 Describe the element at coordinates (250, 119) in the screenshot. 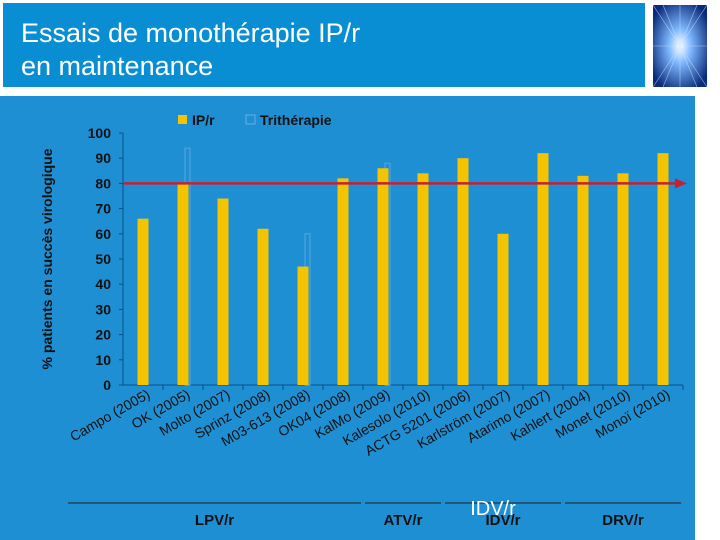

I see `legend-swatch-tritherapie` at that location.